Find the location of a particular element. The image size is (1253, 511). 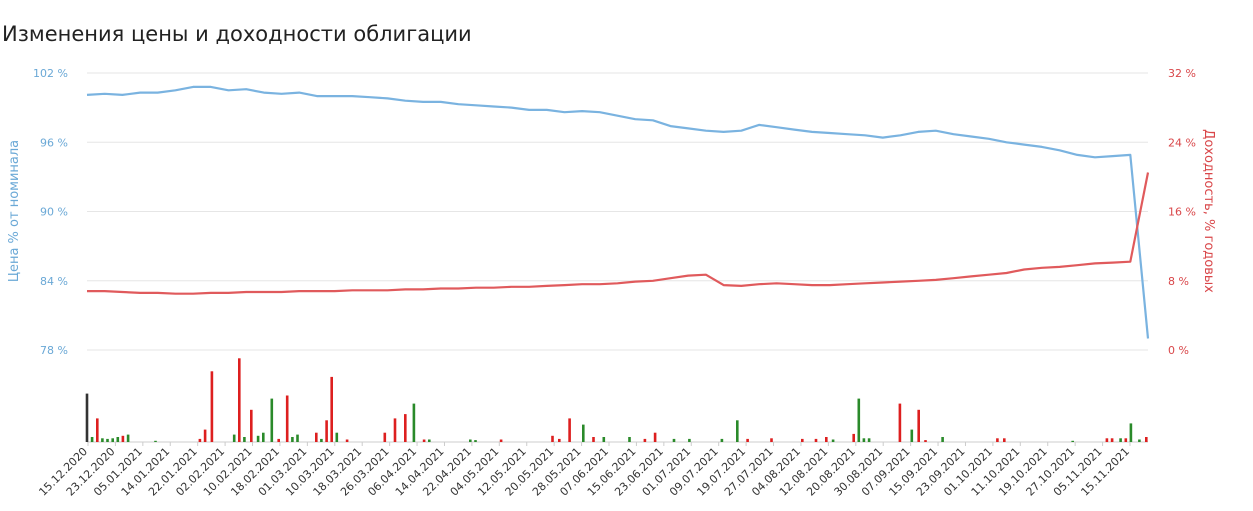

left-axis-ticks: 102 % 96 % 90 % 84 % 78 % is located at coordinates (50, 212).